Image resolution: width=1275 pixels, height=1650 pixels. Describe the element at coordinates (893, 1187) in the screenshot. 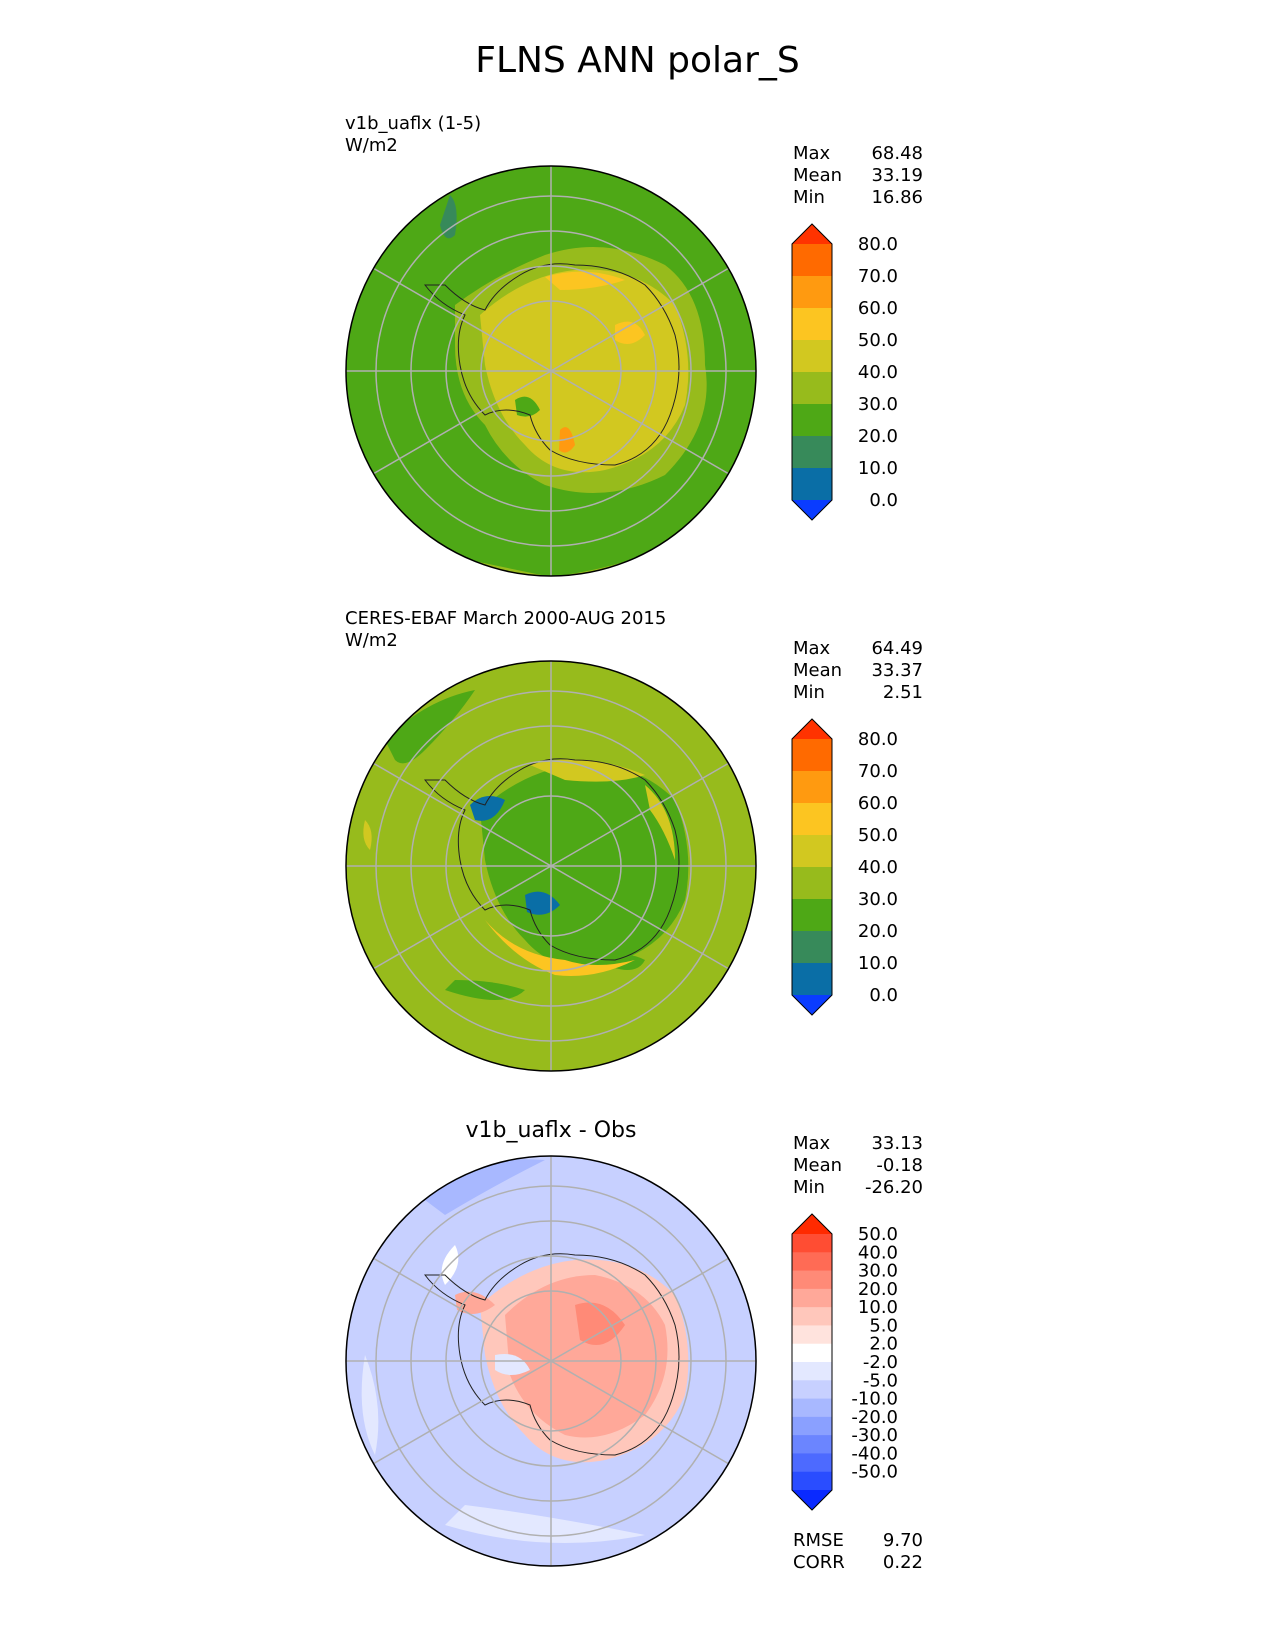

I see `stat-value: -26.20` at that location.